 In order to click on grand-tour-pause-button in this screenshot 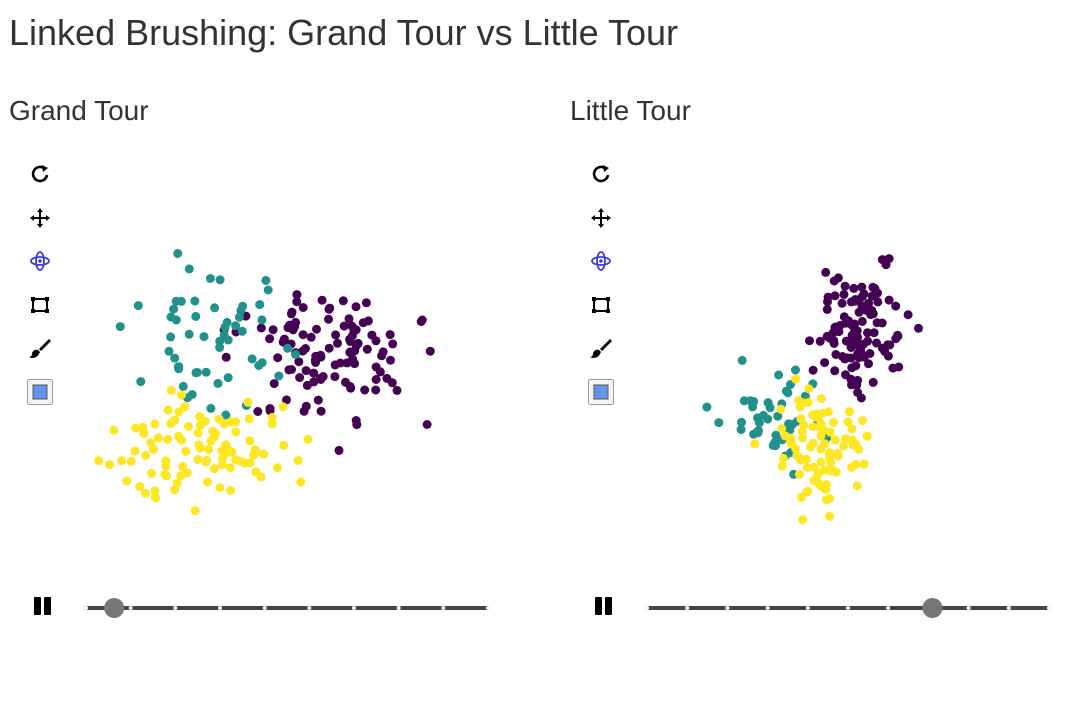, I will do `click(44, 607)`.